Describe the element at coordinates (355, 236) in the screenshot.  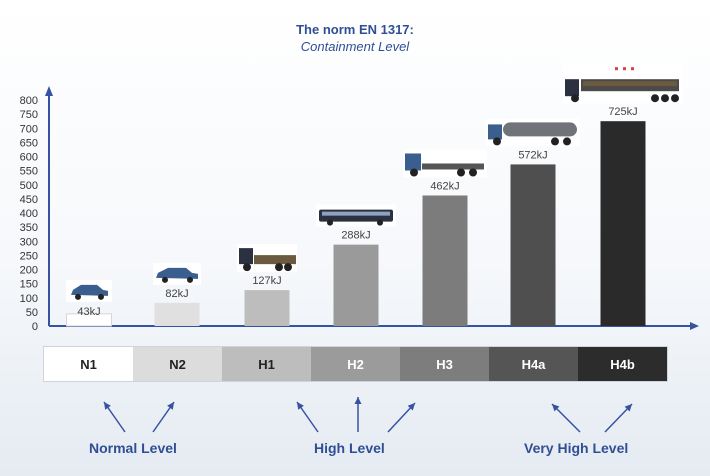
I see `data-label: 288kJ` at that location.